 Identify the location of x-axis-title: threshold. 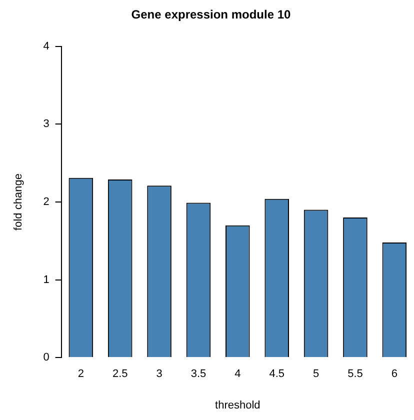
(237, 405).